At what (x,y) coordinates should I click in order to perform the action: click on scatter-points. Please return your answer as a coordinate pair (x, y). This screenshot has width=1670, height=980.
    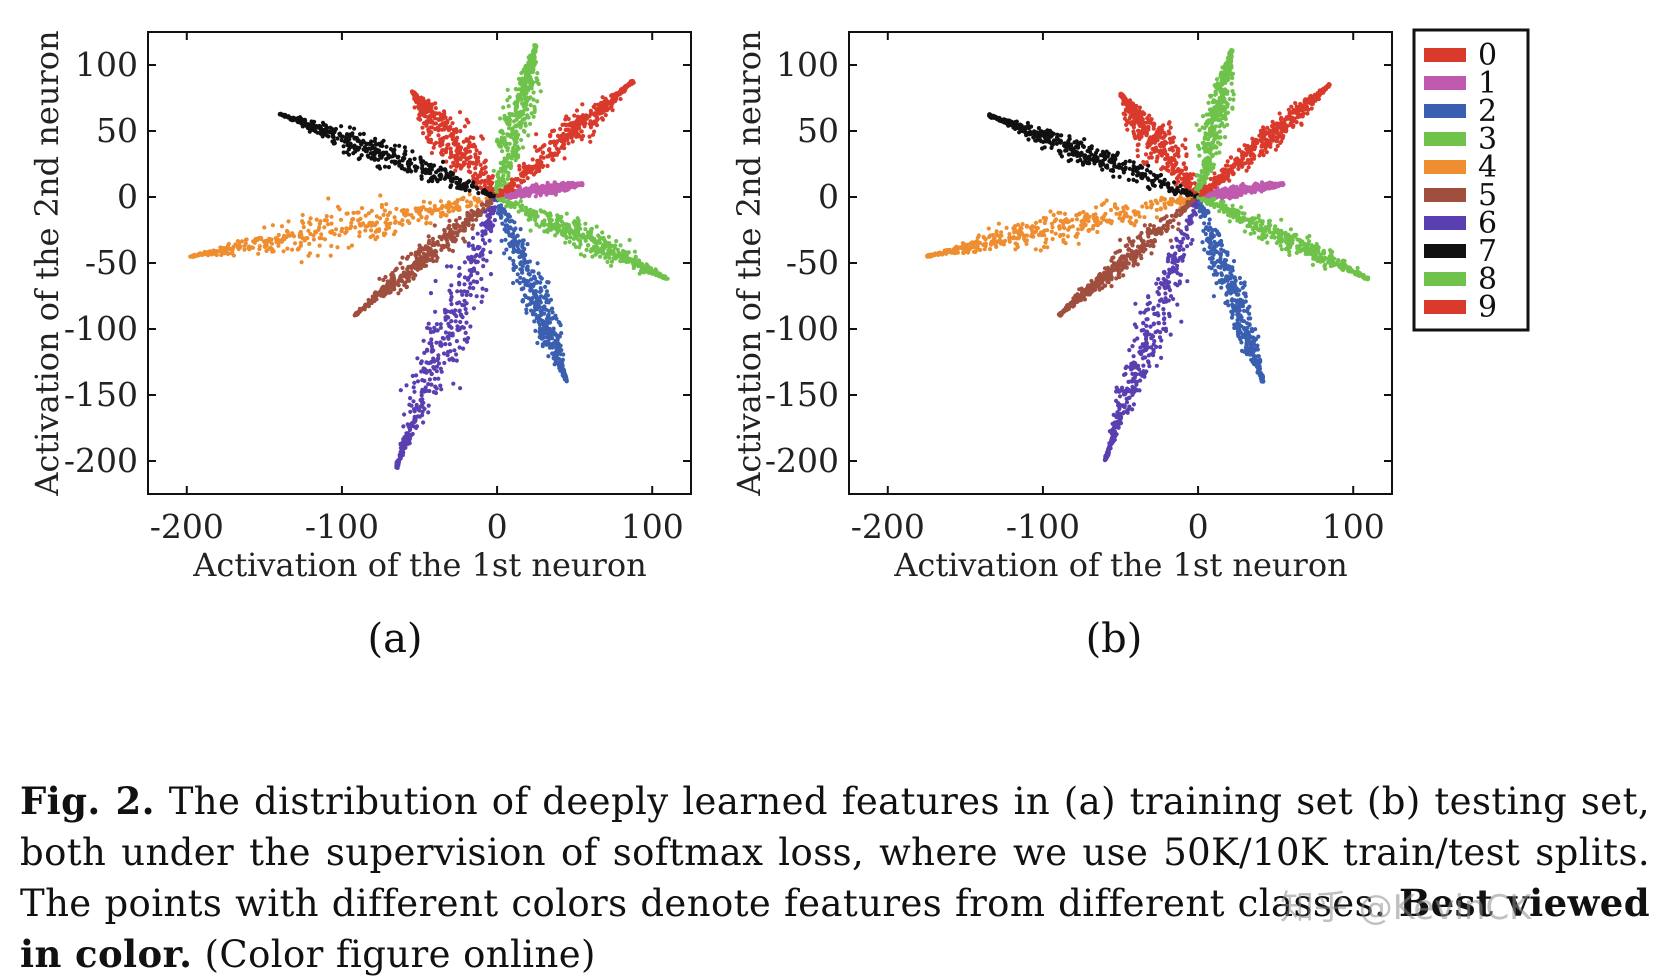
    Looking at the image, I should click on (1147, 255).